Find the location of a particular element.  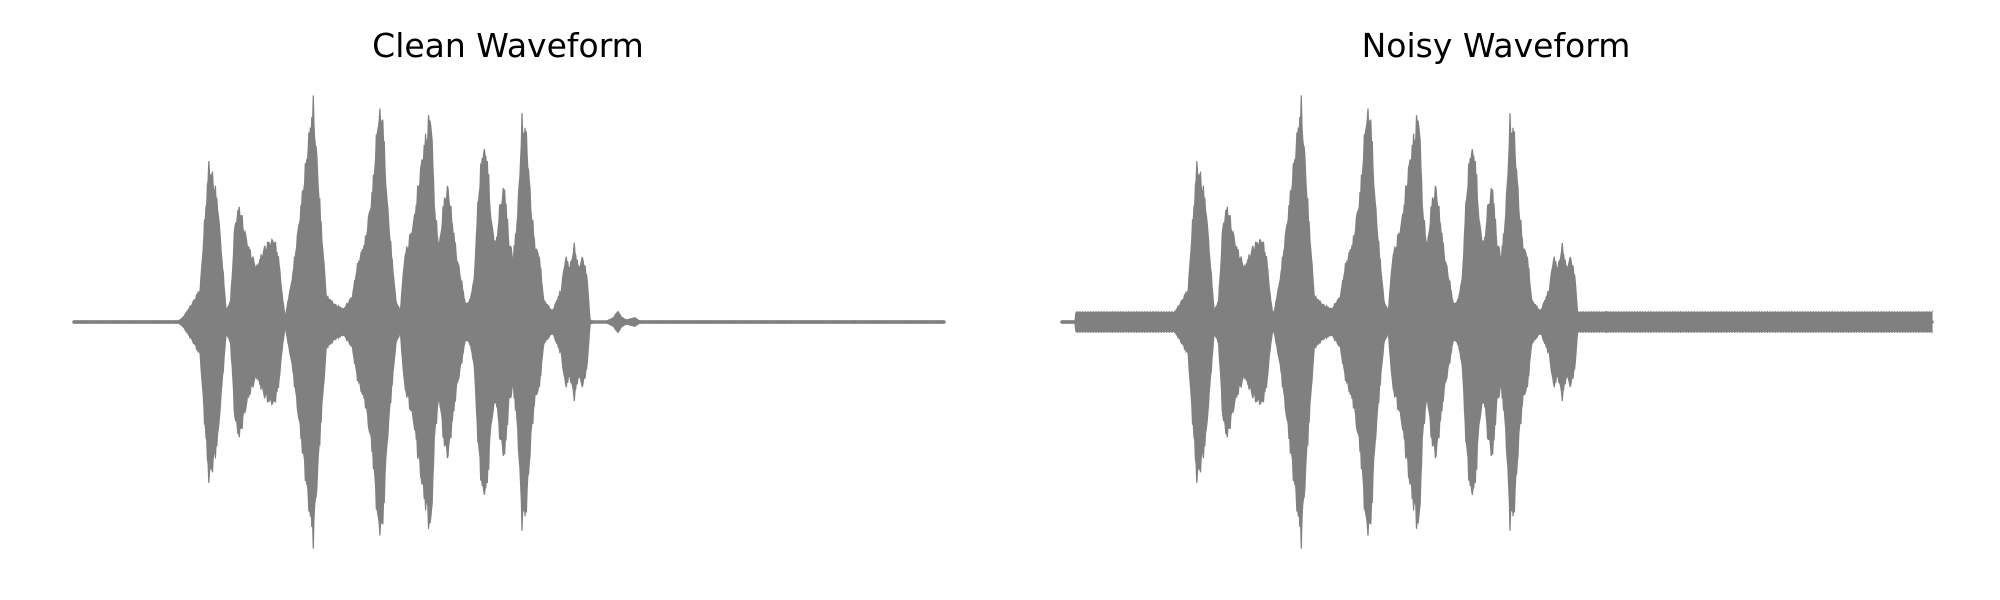

clean-waveform-title: Clean Waveform is located at coordinates (508, 45).